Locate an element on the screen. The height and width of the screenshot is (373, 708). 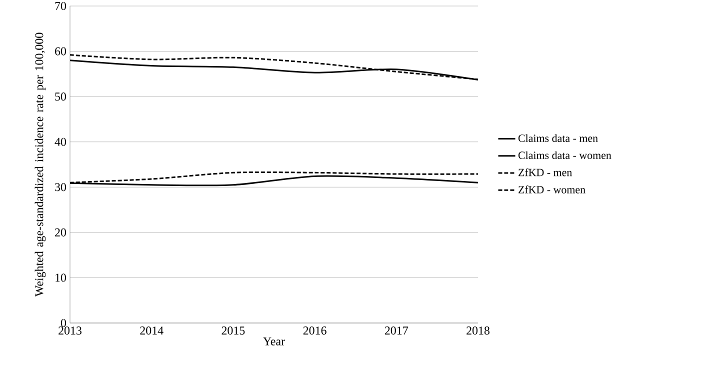
y-tick-label: 50 is located at coordinates (60, 96).